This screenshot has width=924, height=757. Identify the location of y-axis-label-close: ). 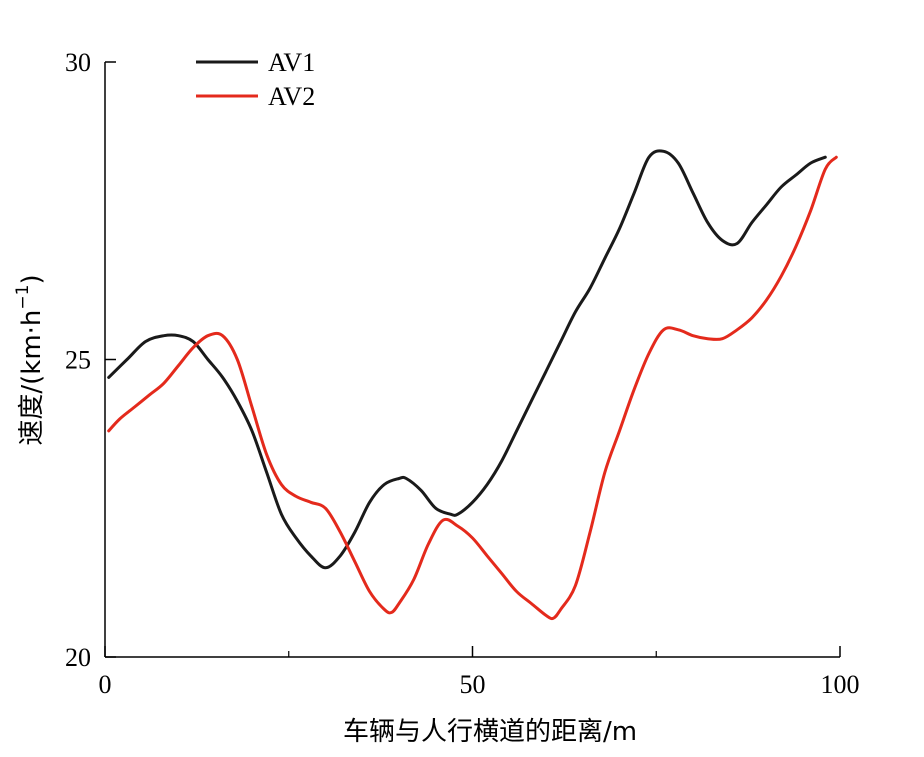
(32, 279).